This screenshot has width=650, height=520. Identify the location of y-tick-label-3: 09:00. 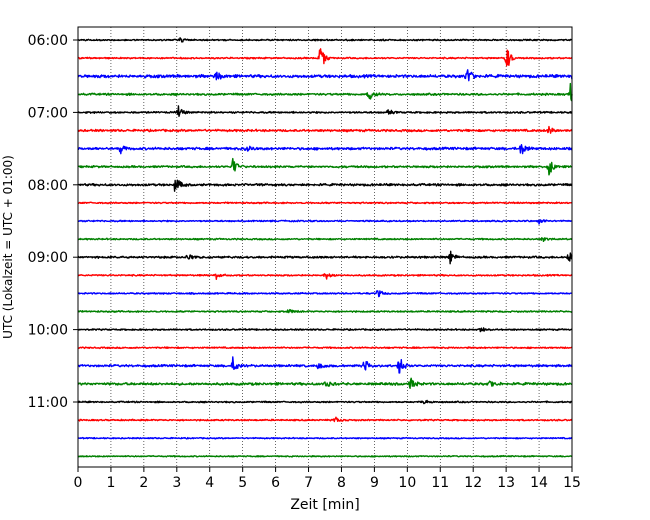
(48, 258).